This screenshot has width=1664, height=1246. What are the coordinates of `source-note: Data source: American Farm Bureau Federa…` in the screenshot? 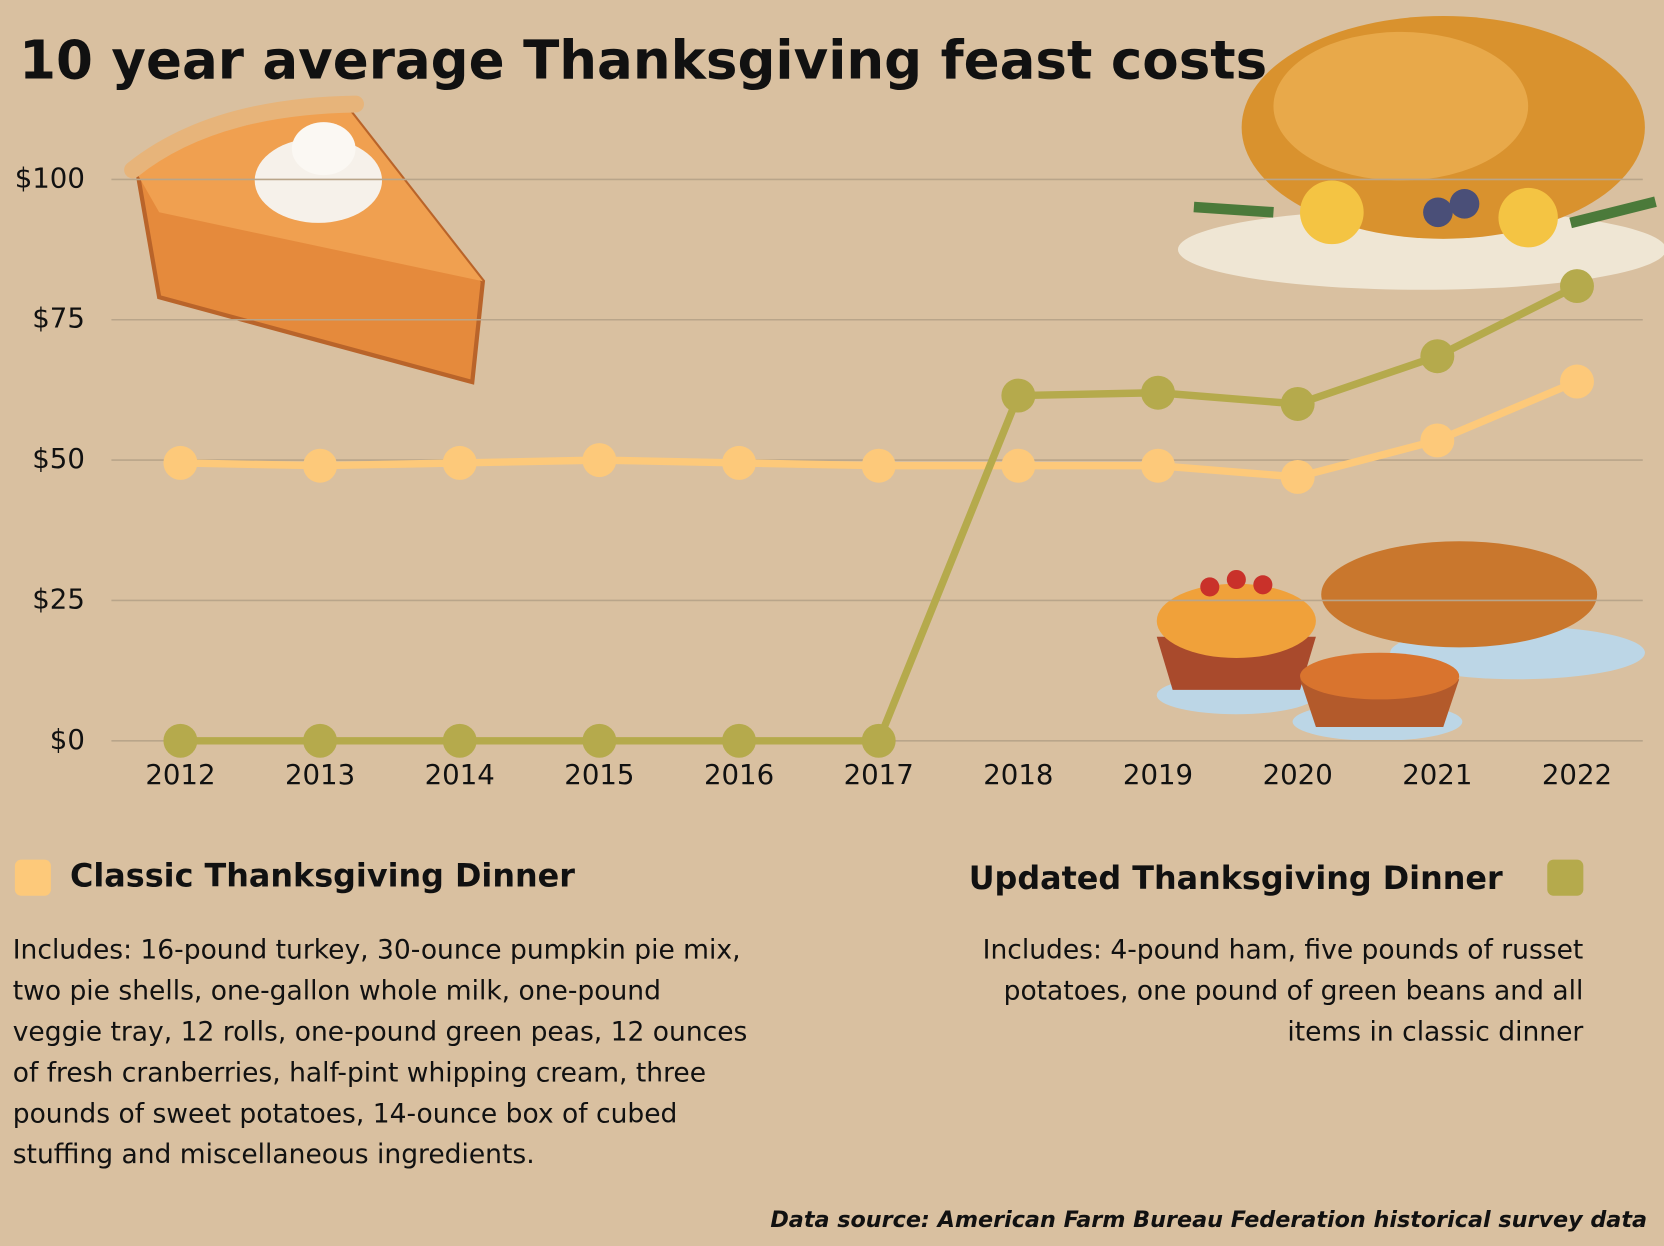 It's located at (1208, 1220).